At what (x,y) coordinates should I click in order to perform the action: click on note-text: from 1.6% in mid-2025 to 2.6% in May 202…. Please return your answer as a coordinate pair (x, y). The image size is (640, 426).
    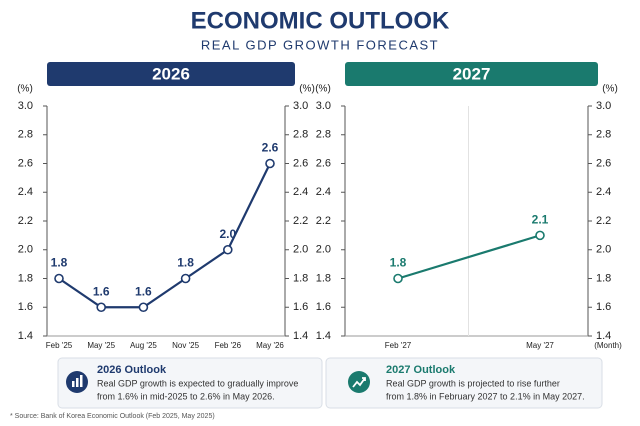
    Looking at the image, I should click on (186, 396).